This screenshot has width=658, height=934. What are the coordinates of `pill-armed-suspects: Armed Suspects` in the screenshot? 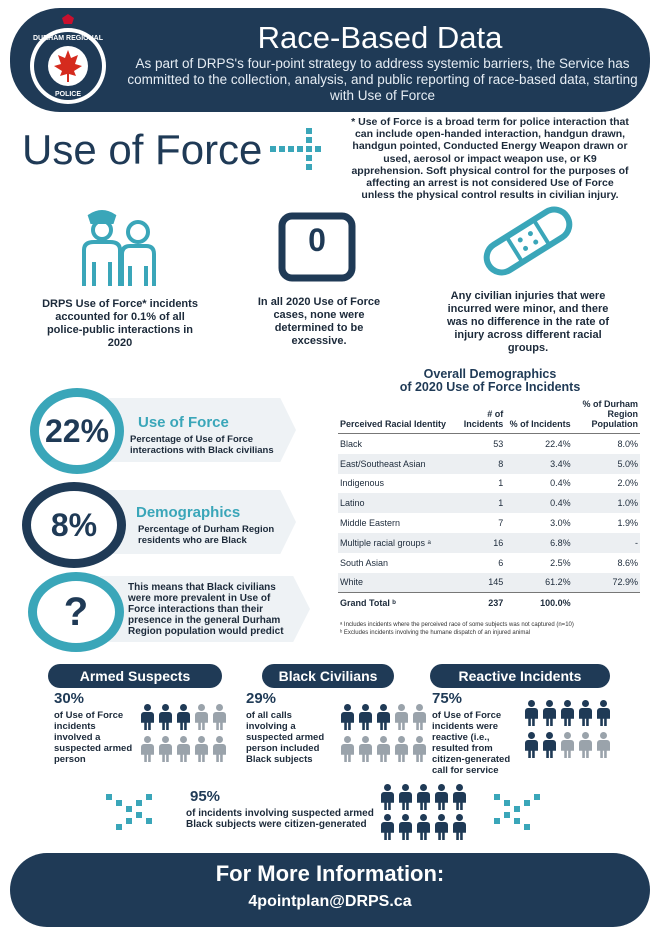 It's located at (135, 676).